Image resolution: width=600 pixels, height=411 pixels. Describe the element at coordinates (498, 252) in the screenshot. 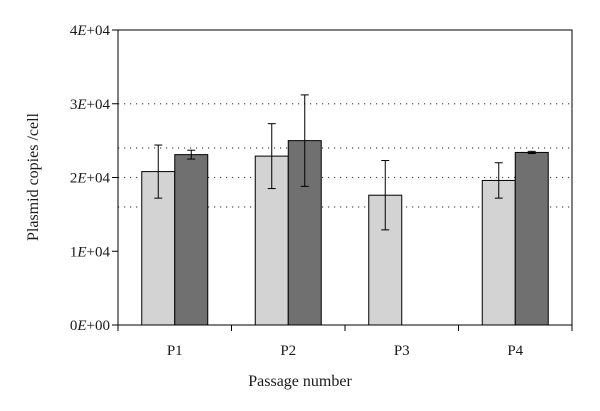

I see `bar-p4-s1` at that location.